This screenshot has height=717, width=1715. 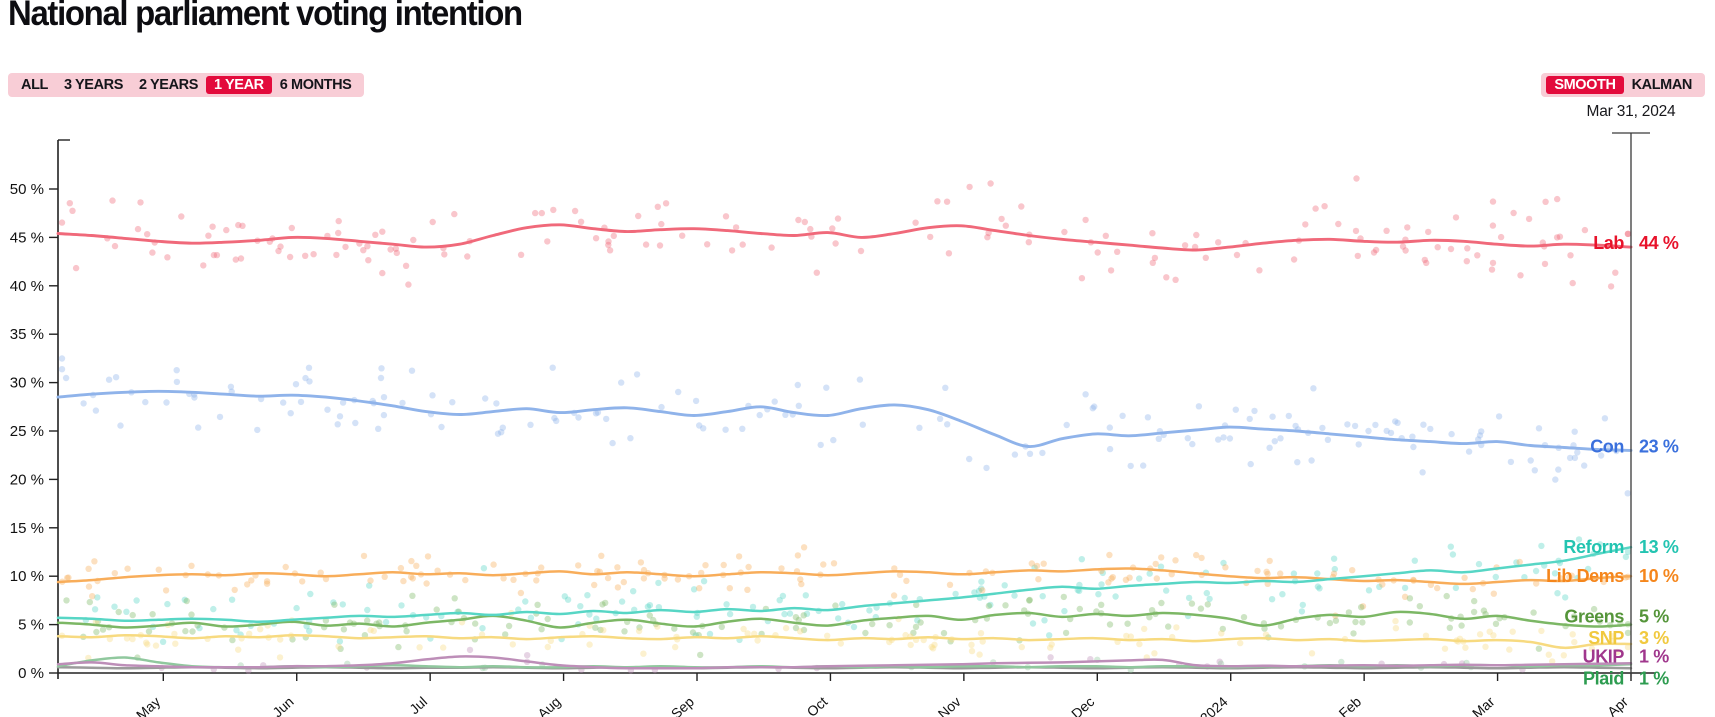 What do you see at coordinates (1654, 656) in the screenshot?
I see `series-value-label-ukip: 1 %` at bounding box center [1654, 656].